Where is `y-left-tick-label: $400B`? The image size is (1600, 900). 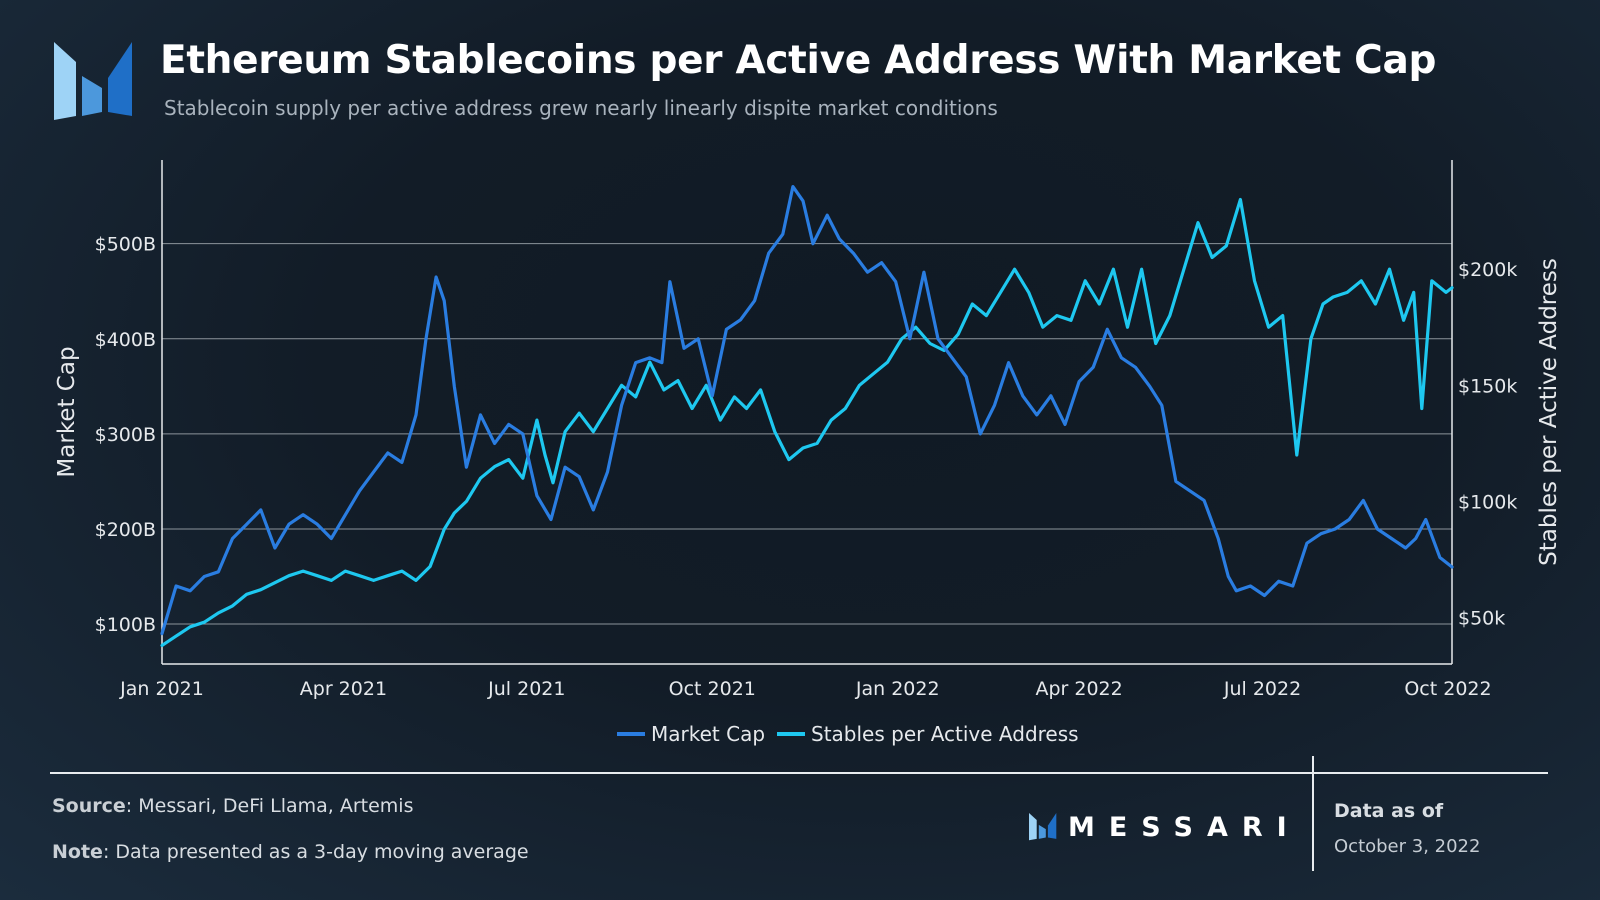 y-left-tick-label: $400B is located at coordinates (125, 340).